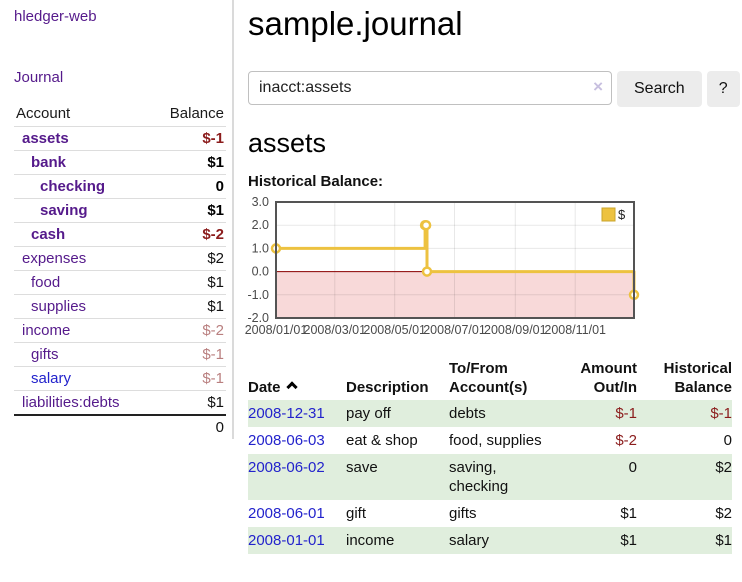 This screenshot has height=582, width=742. I want to click on register-description: eat & shop, so click(382, 440).